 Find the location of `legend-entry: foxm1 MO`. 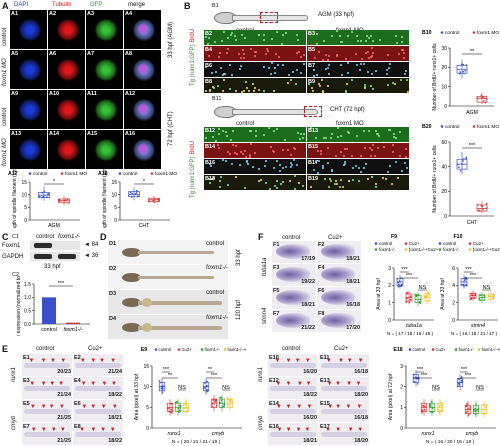

legend-entry: foxm1 MO is located at coordinates (488, 127).